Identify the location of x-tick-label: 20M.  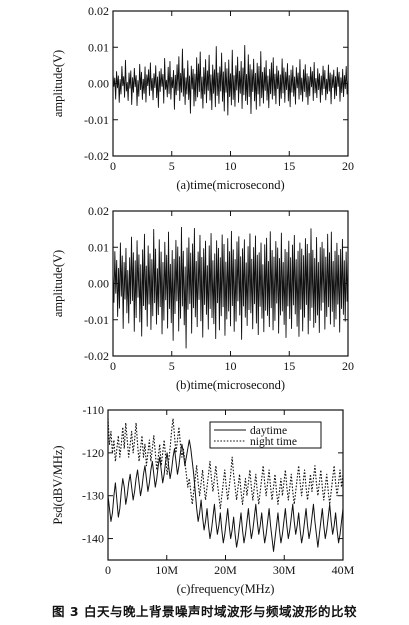
(225, 570).